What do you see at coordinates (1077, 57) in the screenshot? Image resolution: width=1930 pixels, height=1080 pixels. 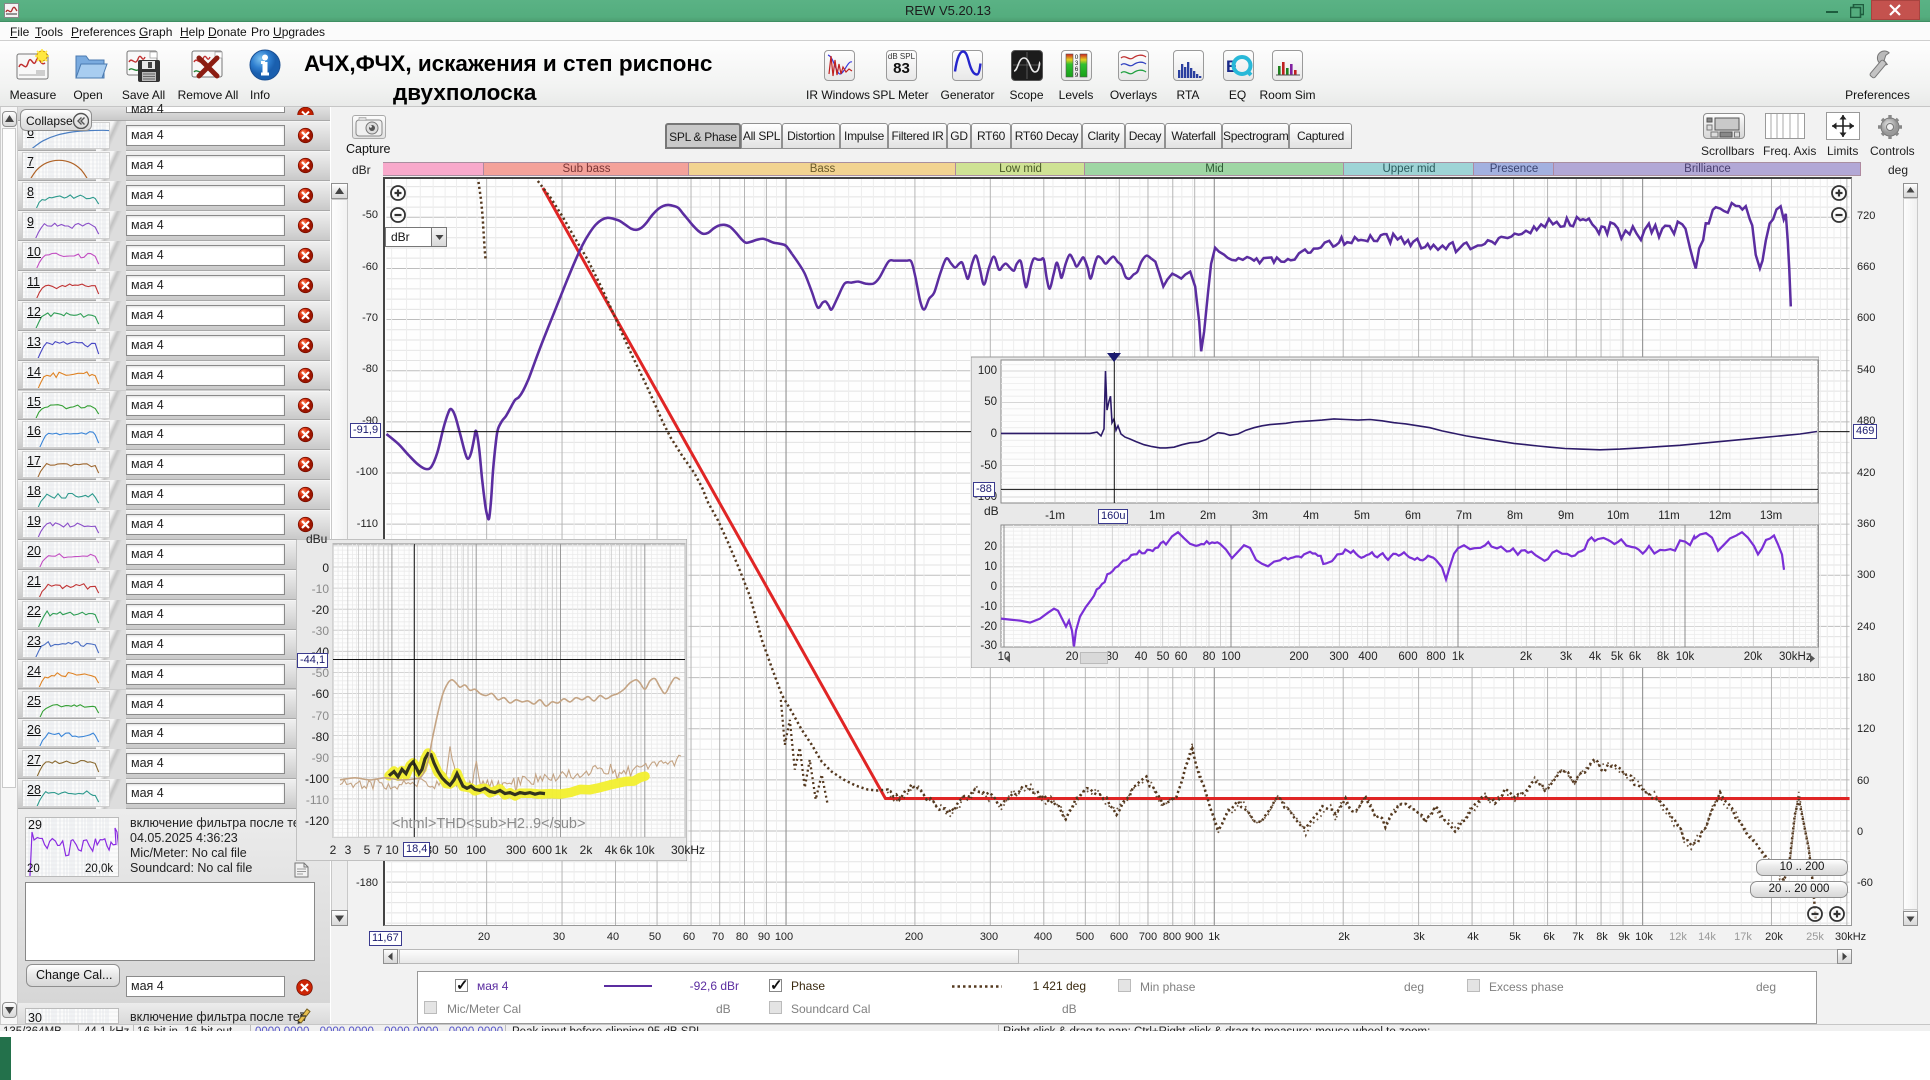 I see `svg-text: 0` at bounding box center [1077, 57].